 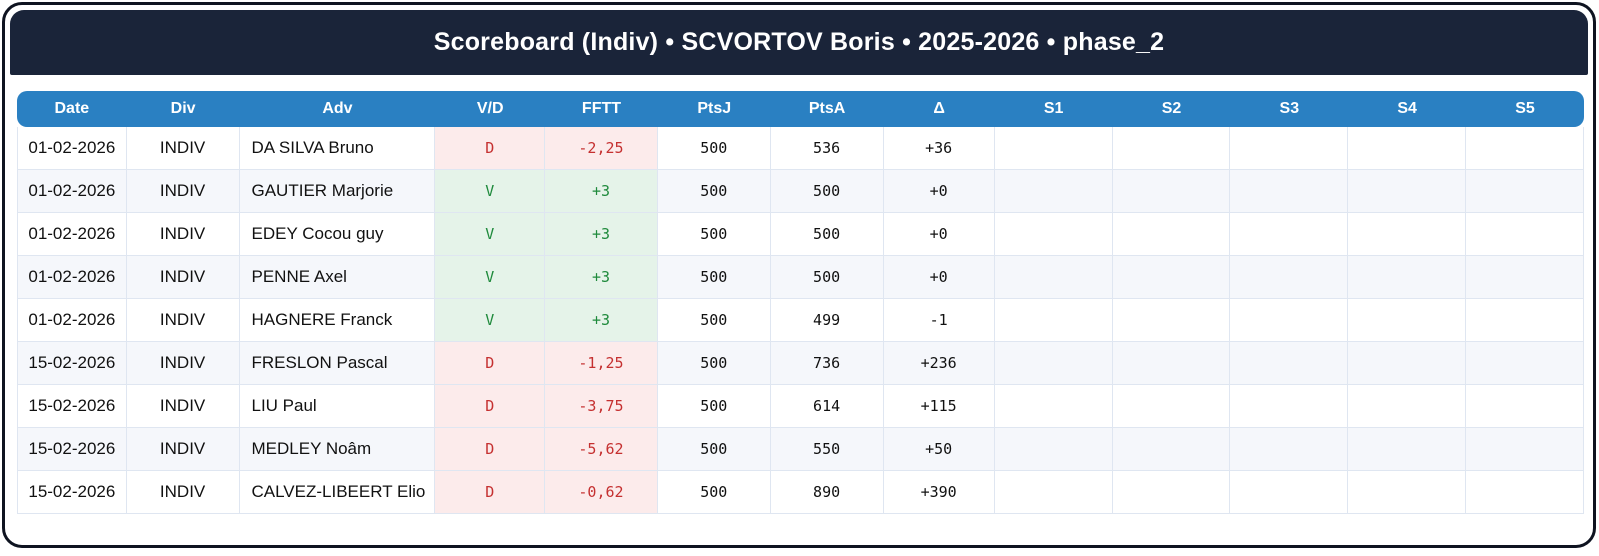 What do you see at coordinates (337, 234) in the screenshot?
I see `cell-adv: EDEY Cocou guy` at bounding box center [337, 234].